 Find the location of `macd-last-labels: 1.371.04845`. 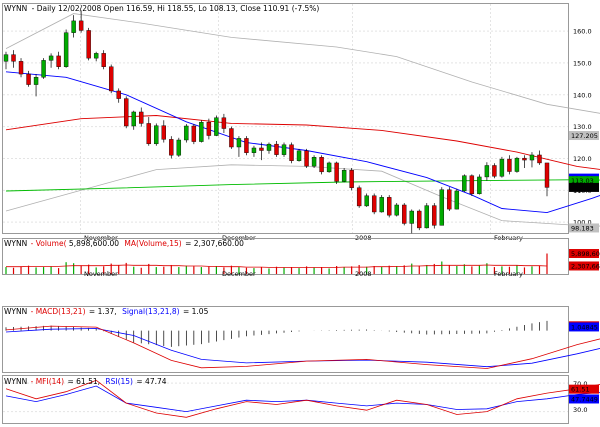

macd-last-labels: 1.371.04845 is located at coordinates (584, 326).